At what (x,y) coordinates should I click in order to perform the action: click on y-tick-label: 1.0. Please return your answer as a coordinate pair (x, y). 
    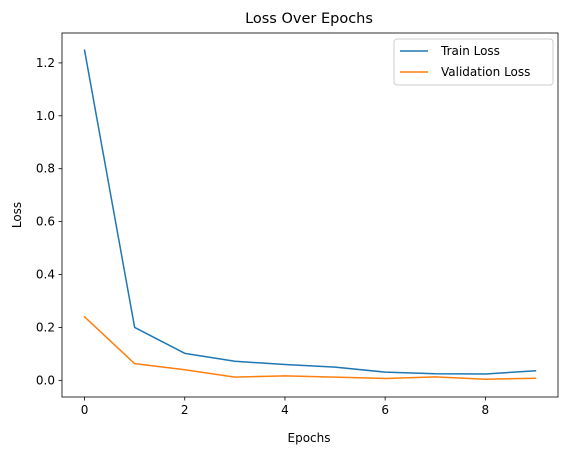
    Looking at the image, I should click on (45, 116).